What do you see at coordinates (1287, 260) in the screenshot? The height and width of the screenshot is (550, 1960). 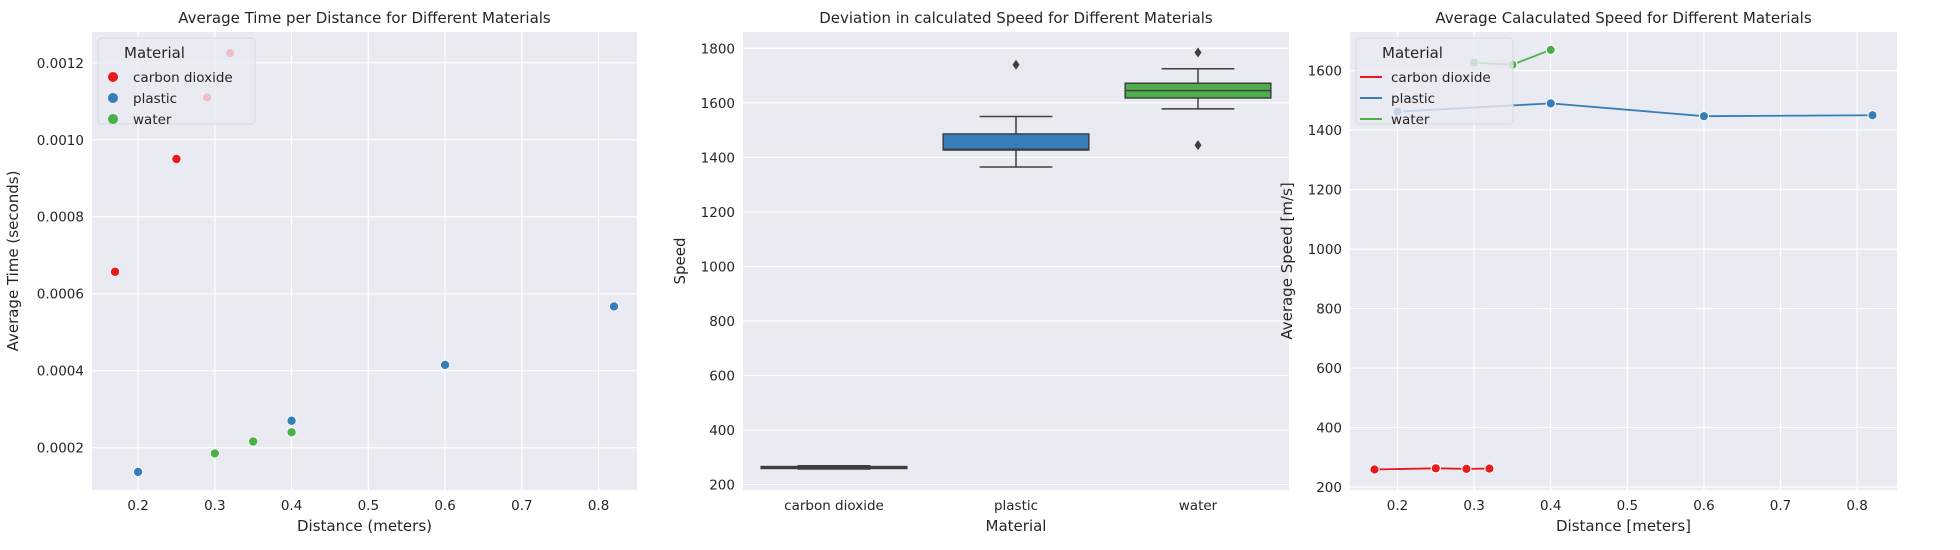 I see `y-axis-label: Average Speed [m/s]` at bounding box center [1287, 260].